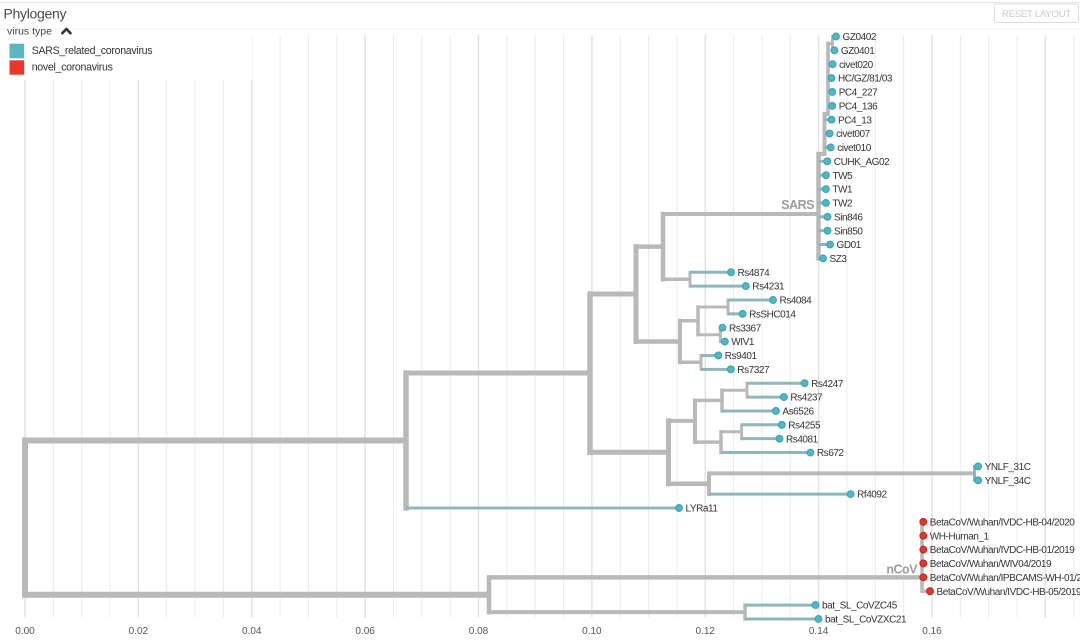 This screenshot has height=643, width=1080. I want to click on svg-text: CUHK_AG02, so click(862, 162).